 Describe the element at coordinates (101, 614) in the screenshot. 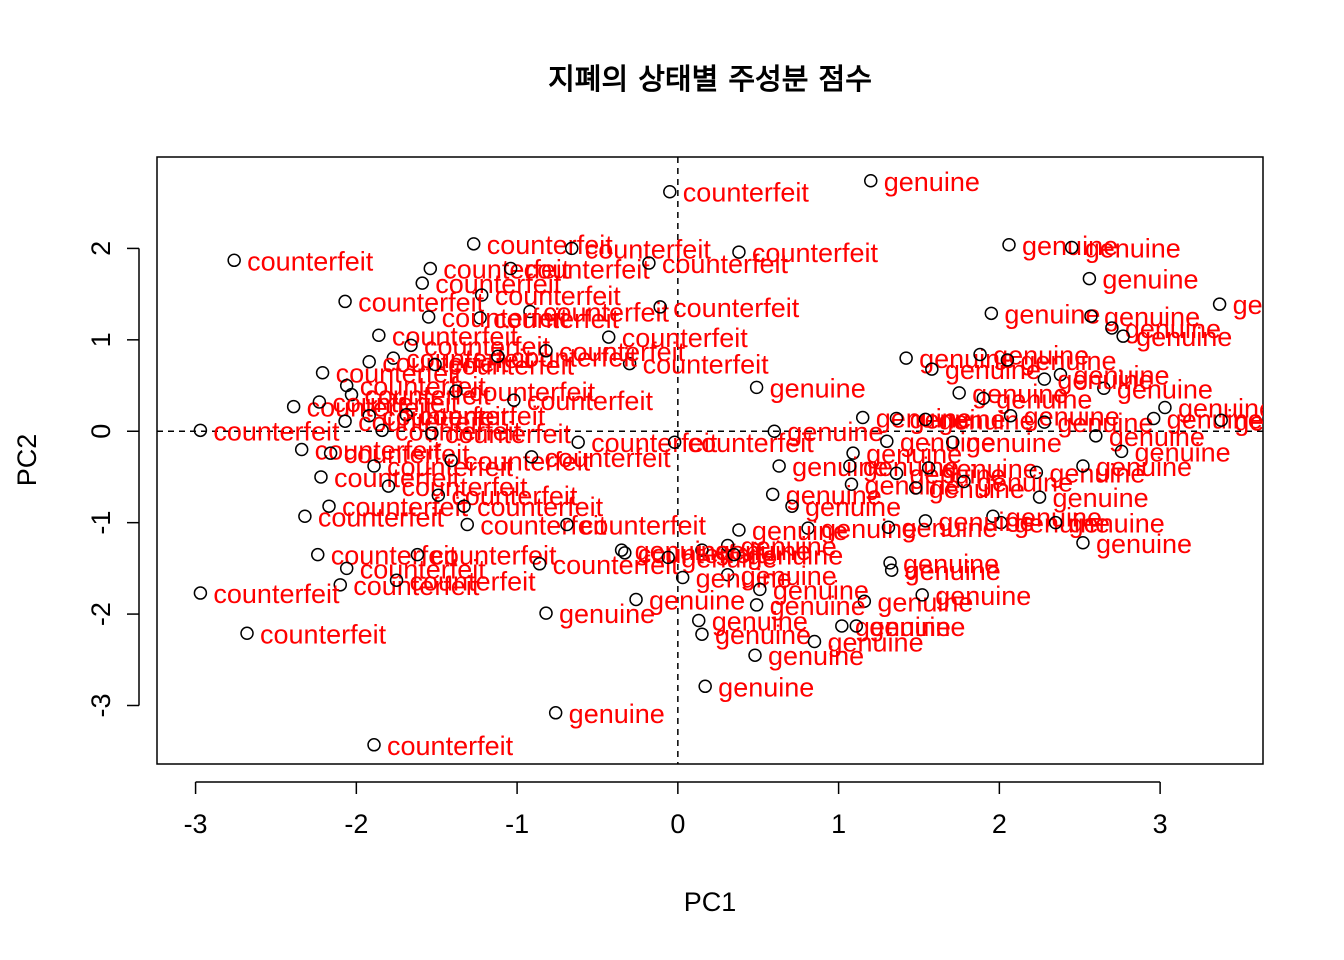

I see `y-tick-label: -2` at that location.